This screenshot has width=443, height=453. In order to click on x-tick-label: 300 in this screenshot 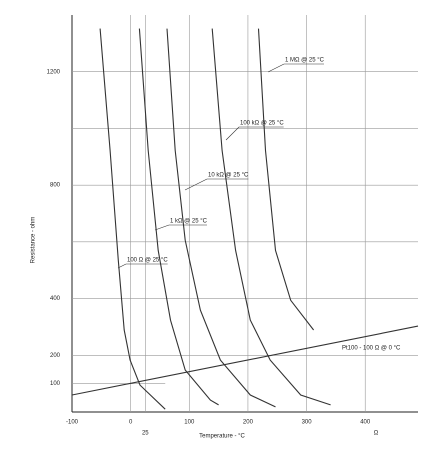, I will do `click(307, 423)`.